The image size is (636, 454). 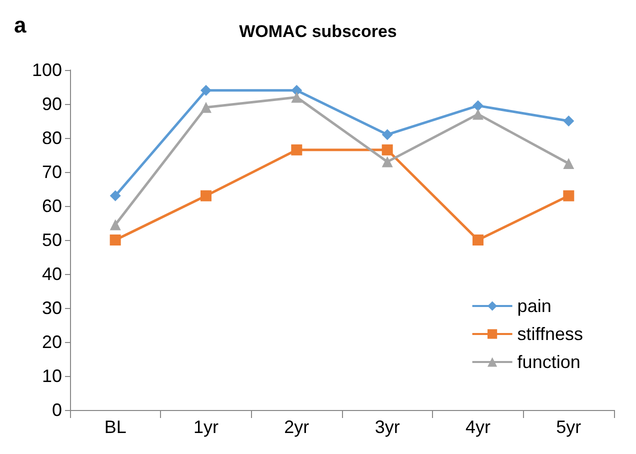 What do you see at coordinates (52, 104) in the screenshot?
I see `y-tick-label: 90` at bounding box center [52, 104].